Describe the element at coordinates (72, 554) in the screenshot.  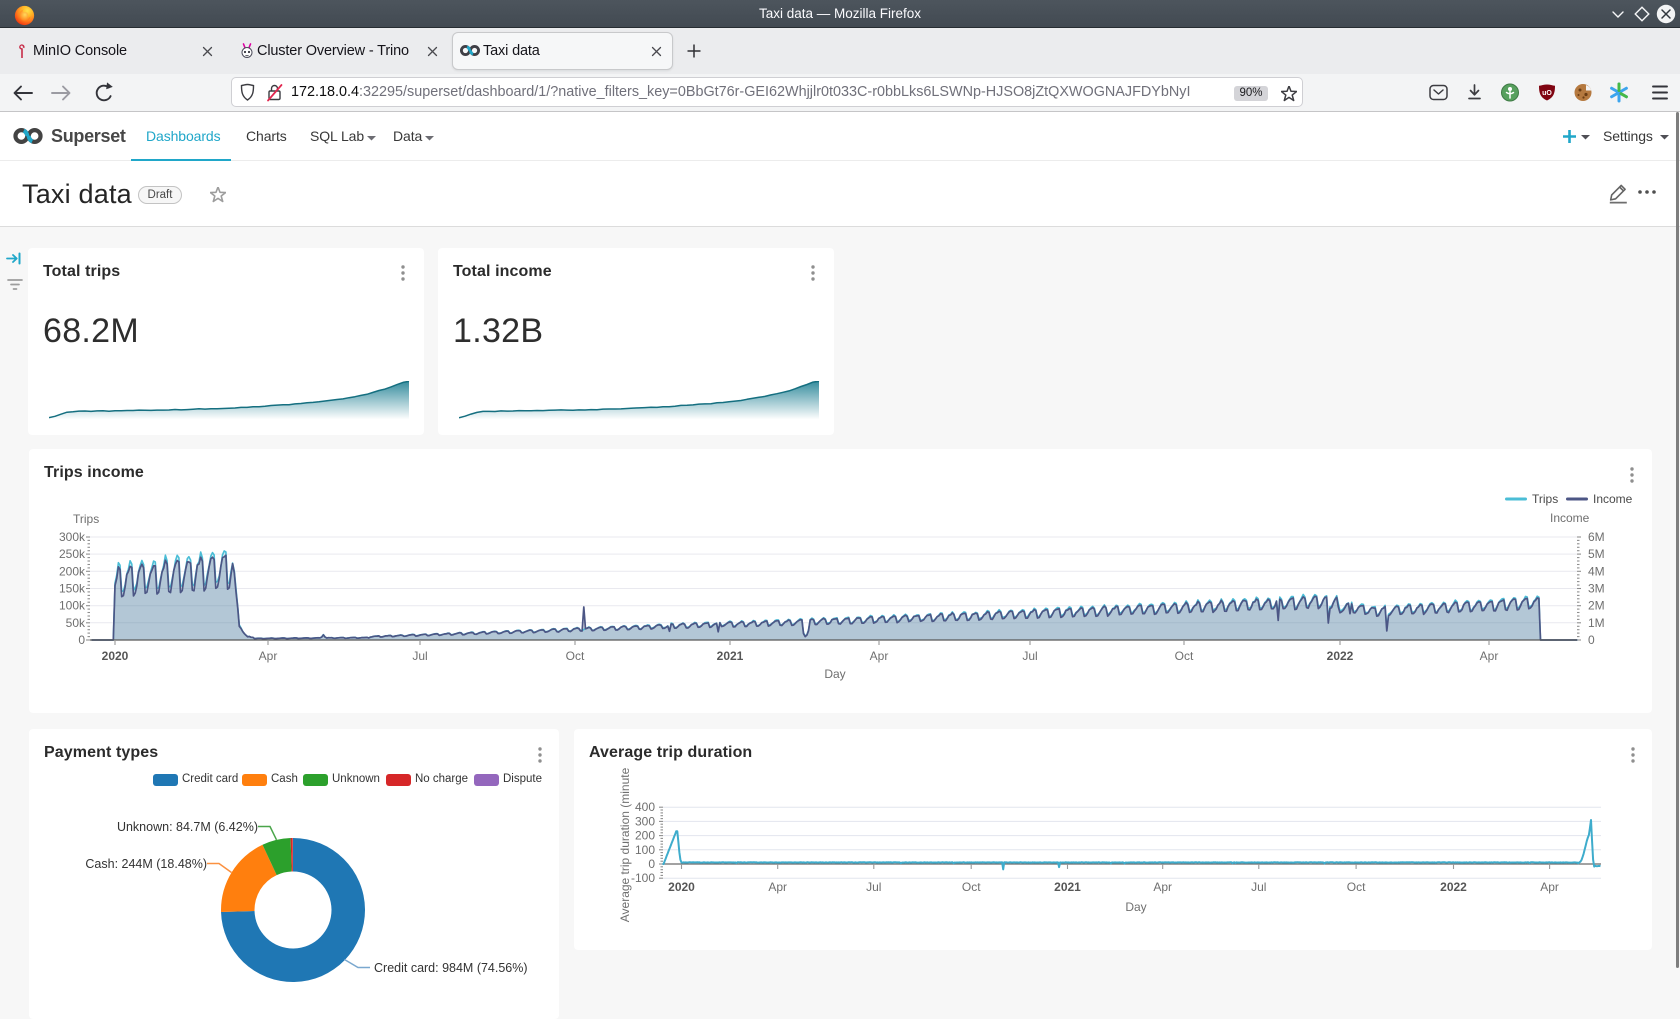
I see `svg-text: 250k` at that location.